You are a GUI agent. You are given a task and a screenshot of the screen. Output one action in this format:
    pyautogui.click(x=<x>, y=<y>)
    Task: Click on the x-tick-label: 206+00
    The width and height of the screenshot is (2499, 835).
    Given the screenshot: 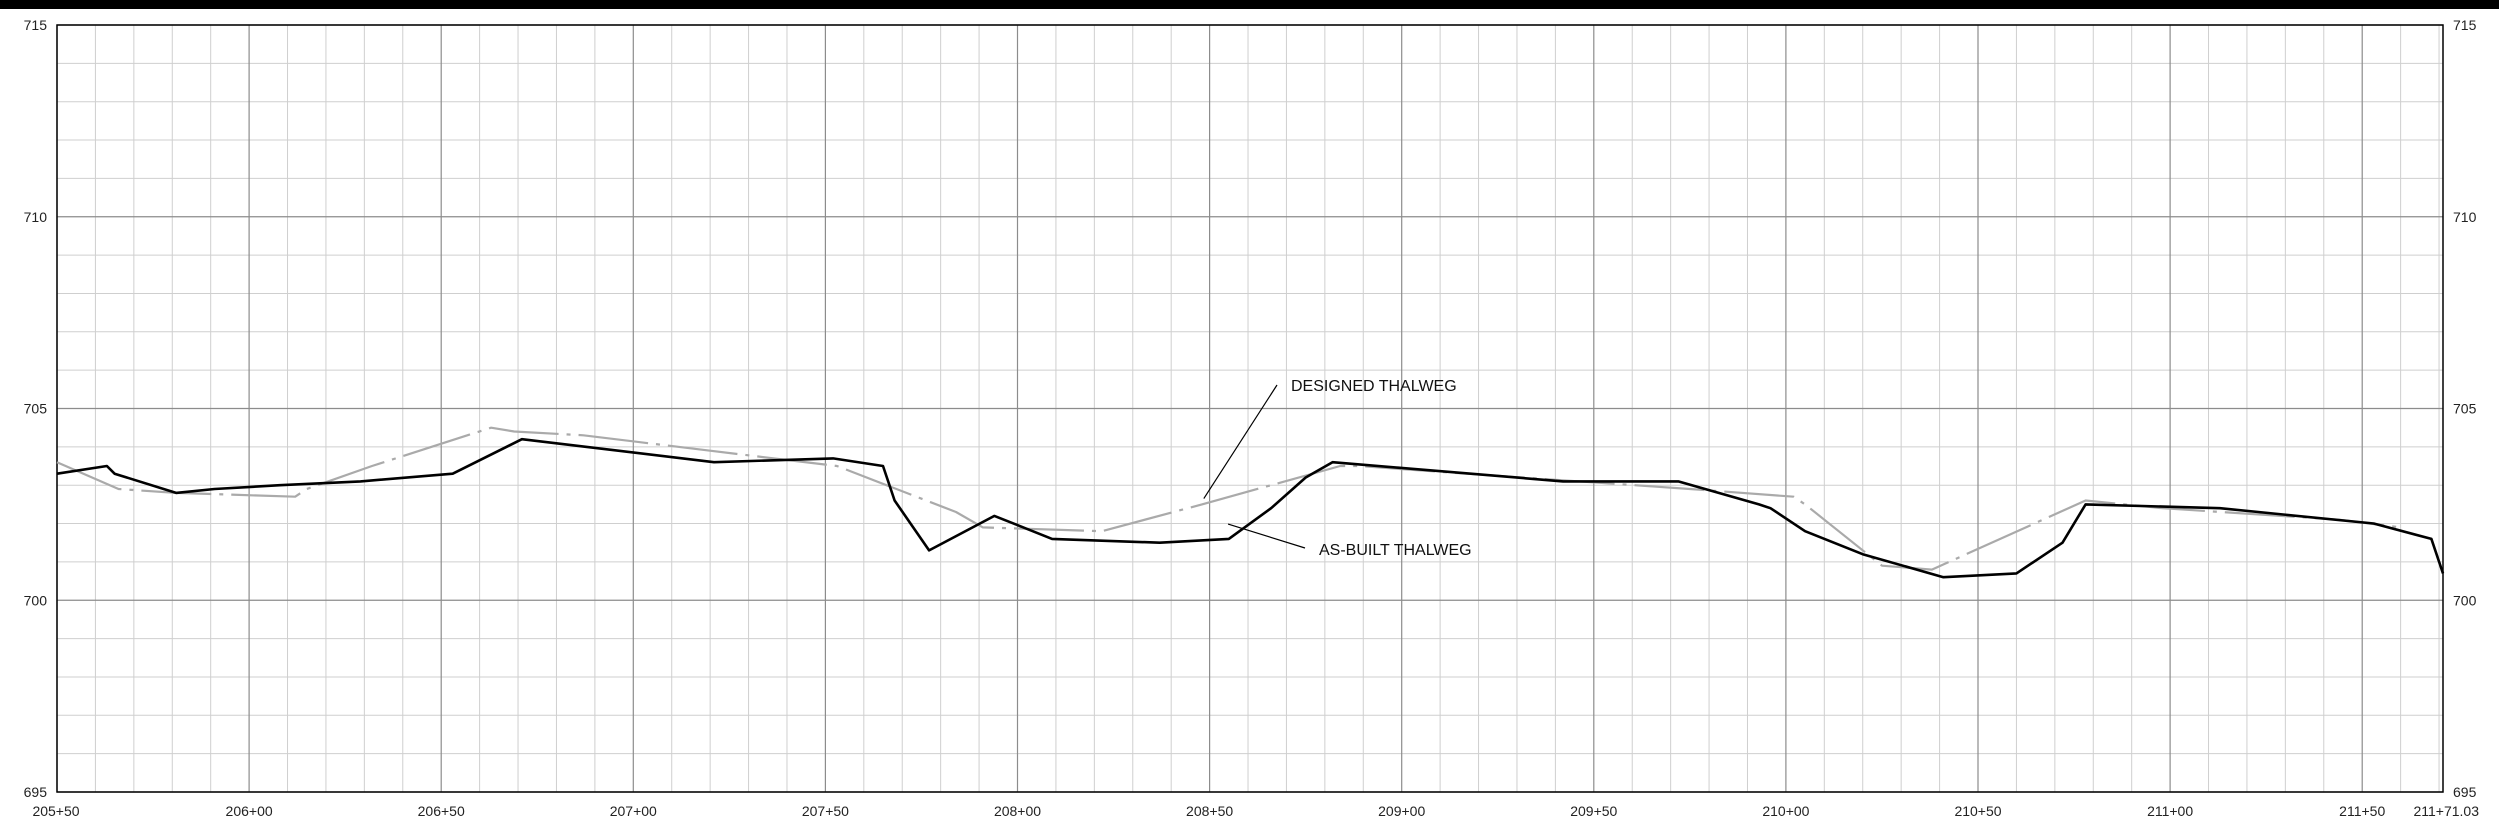 What is the action you would take?
    pyautogui.click(x=249, y=811)
    